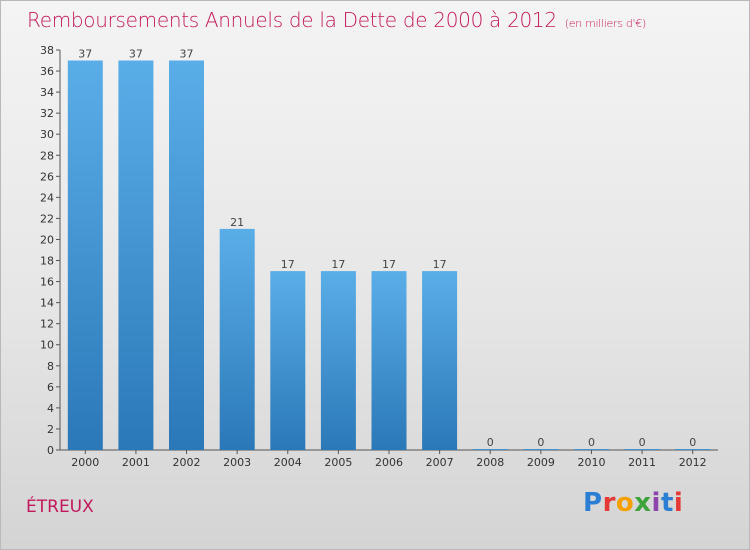 This screenshot has width=750, height=550. What do you see at coordinates (440, 360) in the screenshot?
I see `bar-2007` at bounding box center [440, 360].